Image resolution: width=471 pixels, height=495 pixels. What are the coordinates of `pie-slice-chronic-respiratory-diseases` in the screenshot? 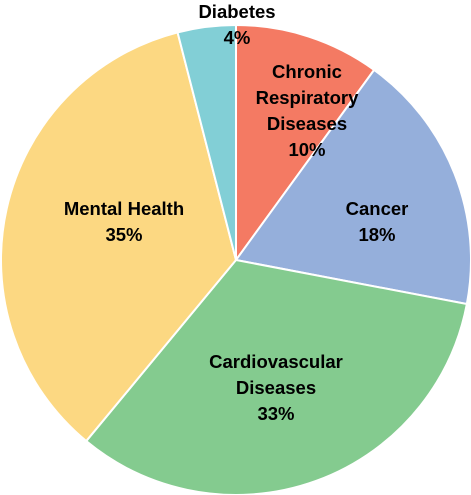 It's located at (305, 143).